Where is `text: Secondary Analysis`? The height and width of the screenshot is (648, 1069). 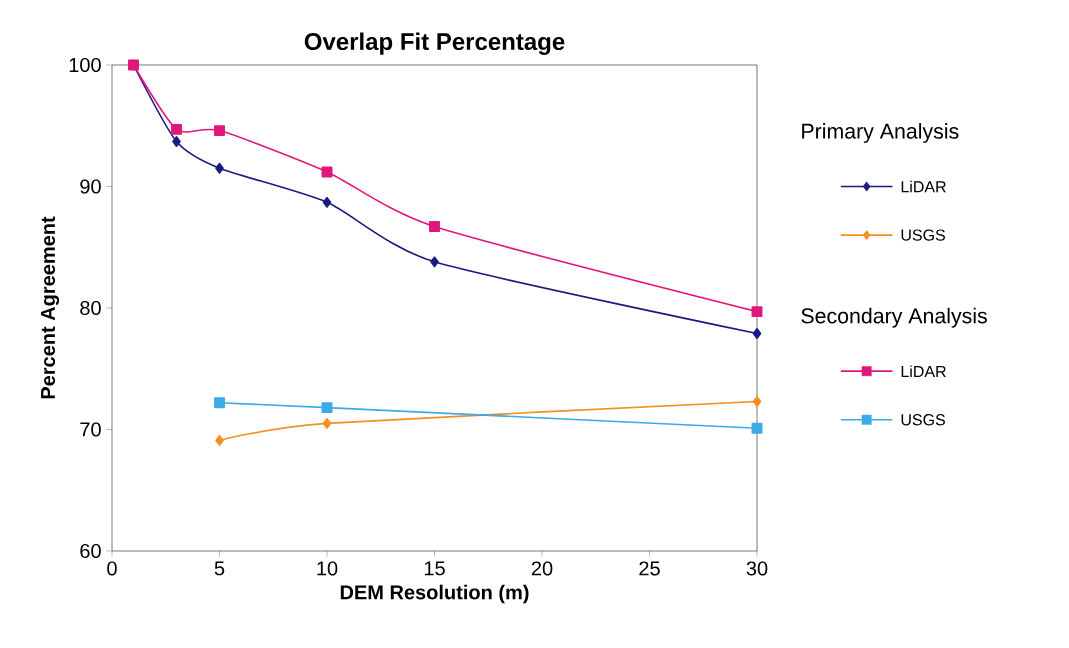 text: Secondary Analysis is located at coordinates (894, 317).